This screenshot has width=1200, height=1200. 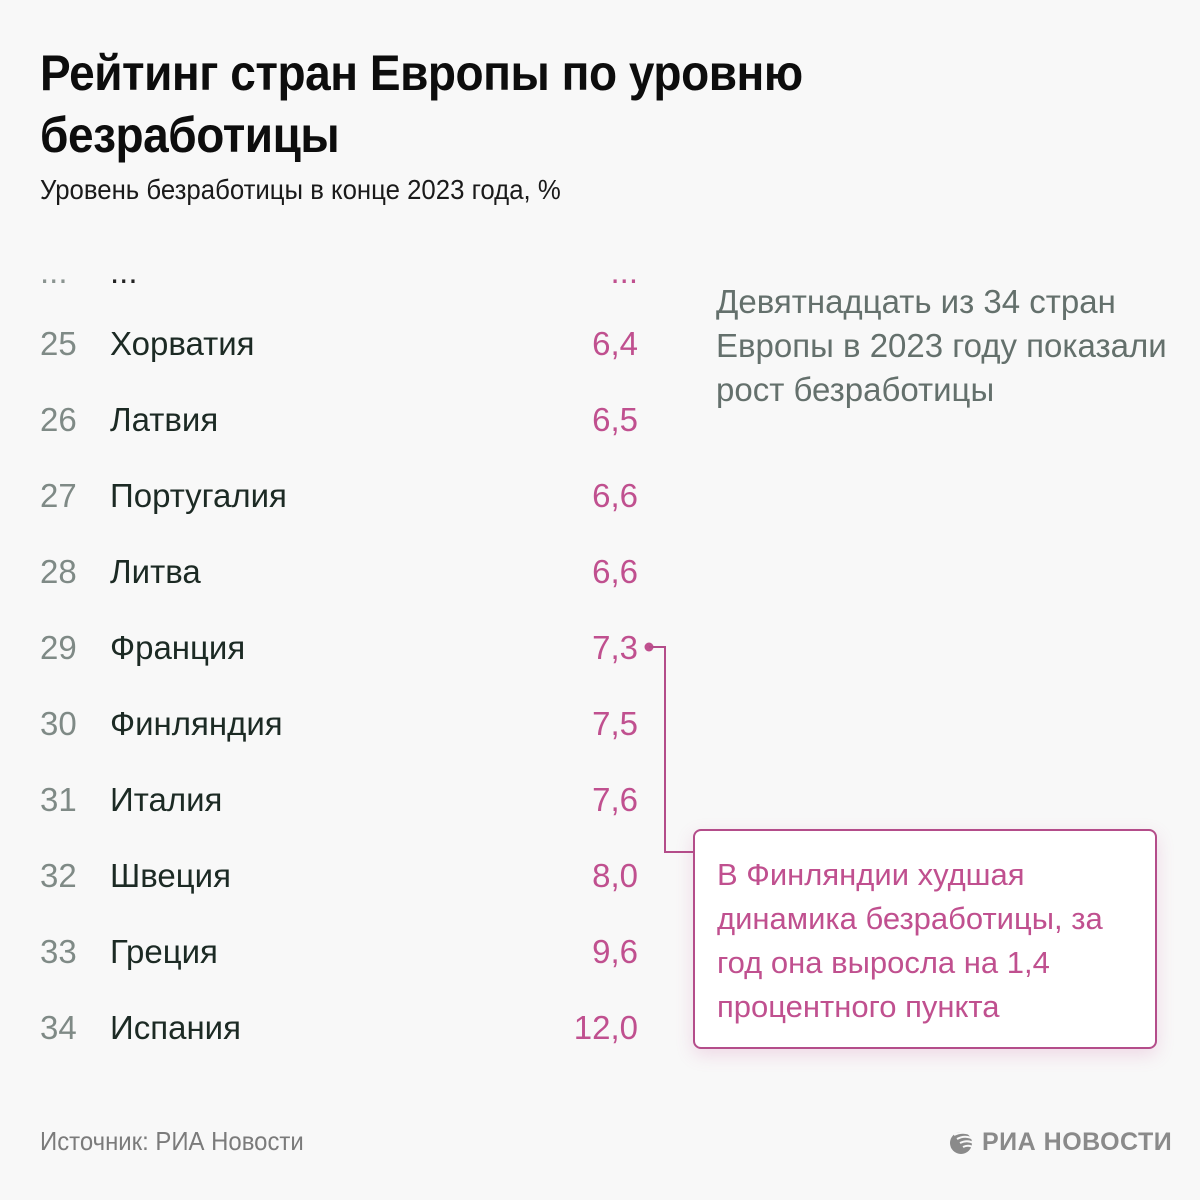 What do you see at coordinates (155, 571) in the screenshot?
I see `country-cell: Литва` at bounding box center [155, 571].